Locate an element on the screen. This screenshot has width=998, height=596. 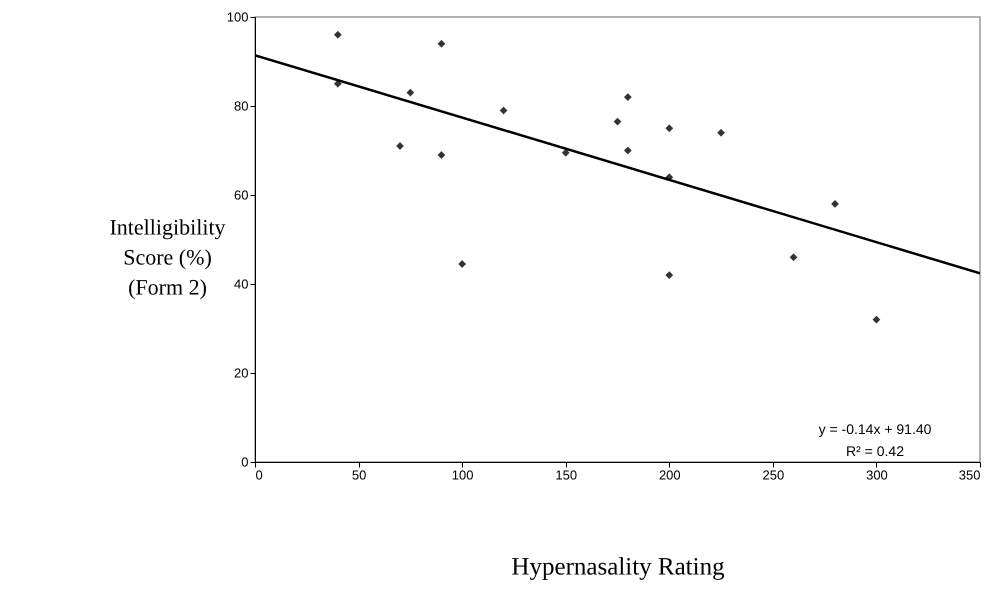
y-tick-label: 100 is located at coordinates (237, 17).